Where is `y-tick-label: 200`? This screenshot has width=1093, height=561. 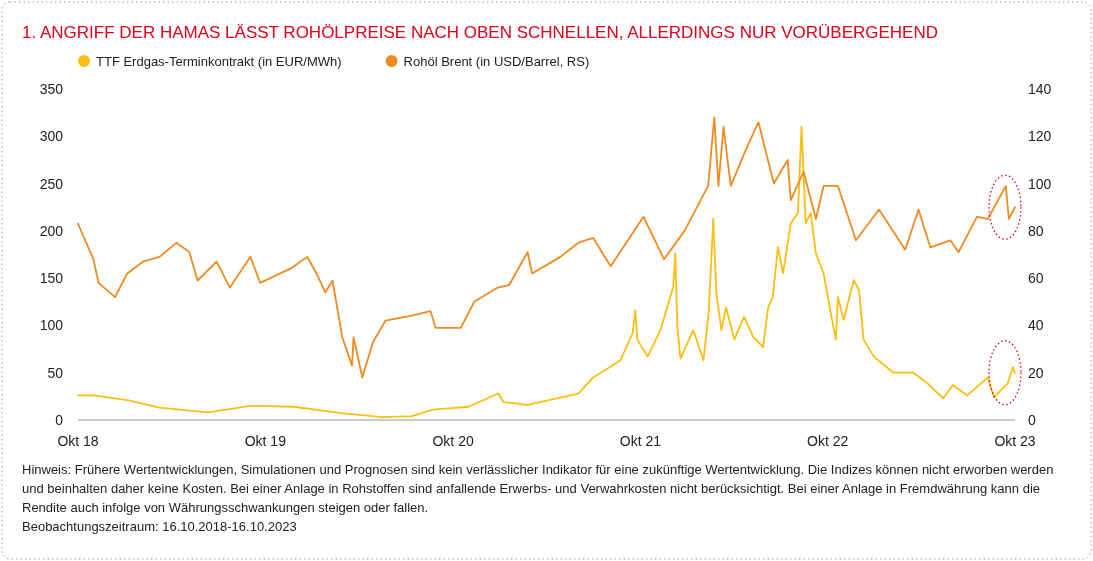 y-tick-label: 200 is located at coordinates (51, 230).